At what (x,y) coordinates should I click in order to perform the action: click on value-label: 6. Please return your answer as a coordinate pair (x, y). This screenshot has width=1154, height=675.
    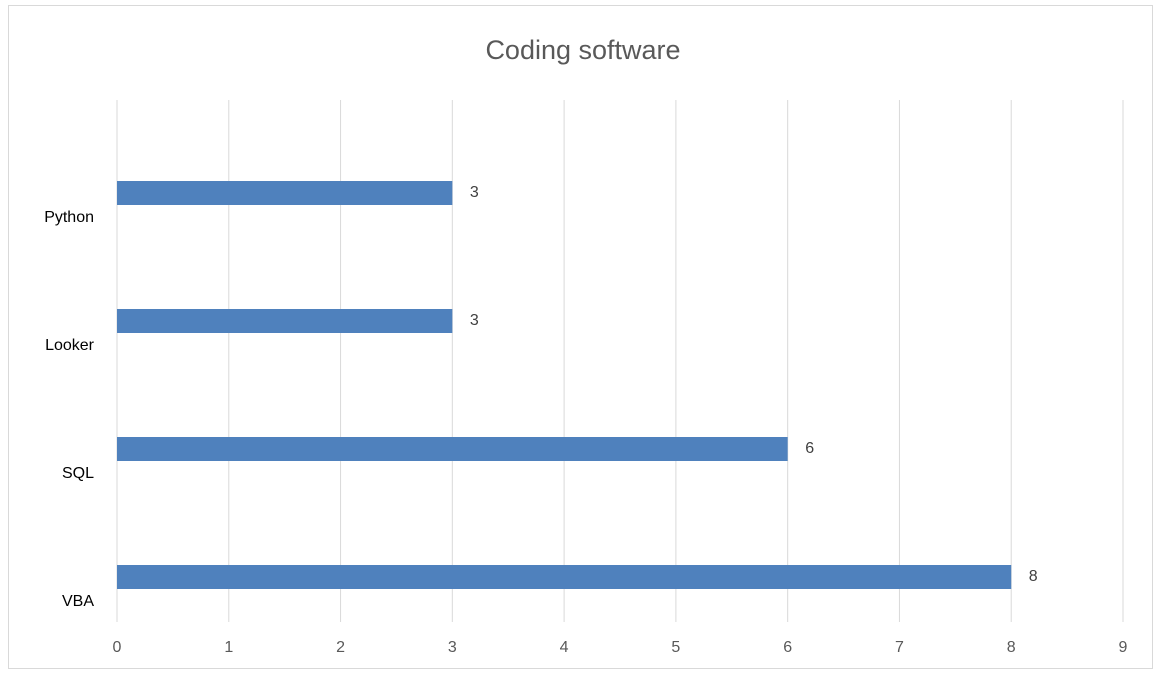
    Looking at the image, I should click on (809, 448).